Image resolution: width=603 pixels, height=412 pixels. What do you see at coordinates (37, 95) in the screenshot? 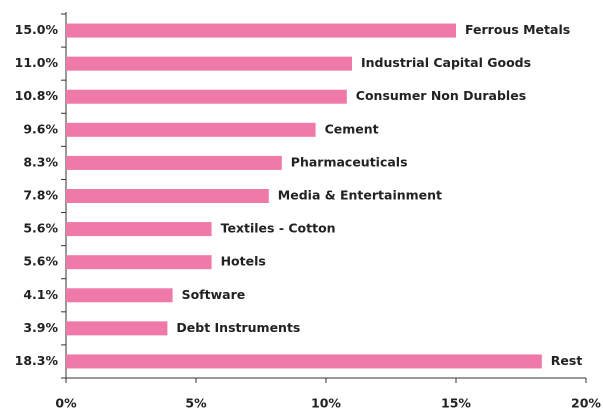
I see `value-label: 10.8%` at bounding box center [37, 95].